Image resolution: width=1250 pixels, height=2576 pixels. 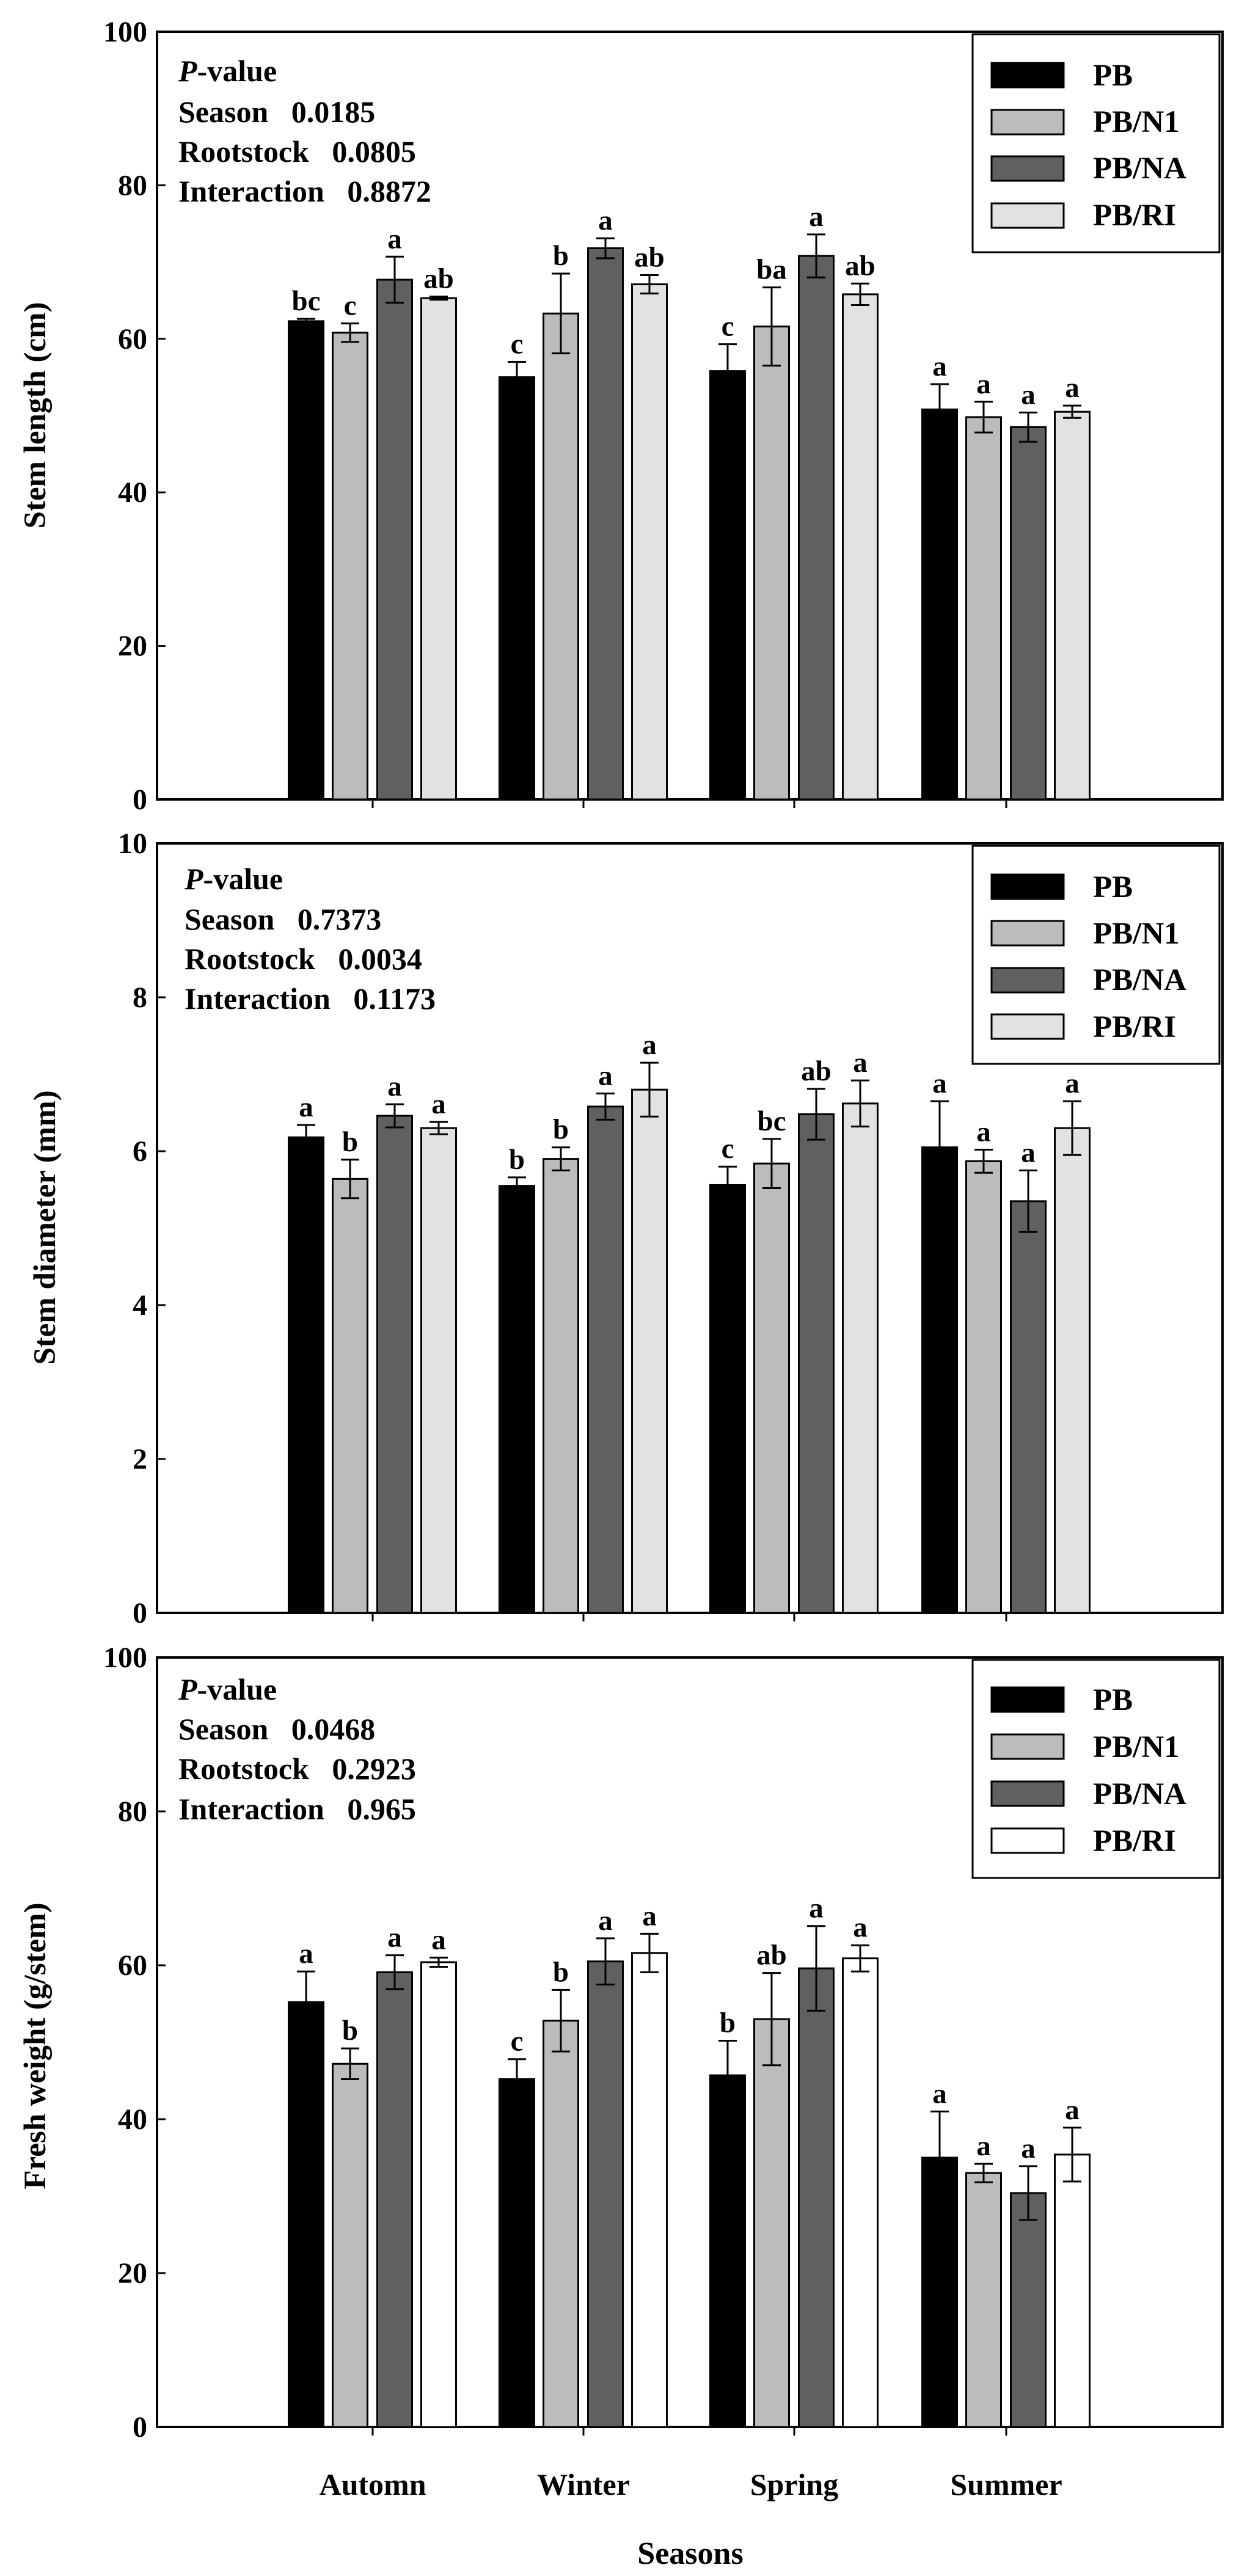 I want to click on x-axis: Automn Winter Spring Summer Seasons, so click(x=690, y=2519).